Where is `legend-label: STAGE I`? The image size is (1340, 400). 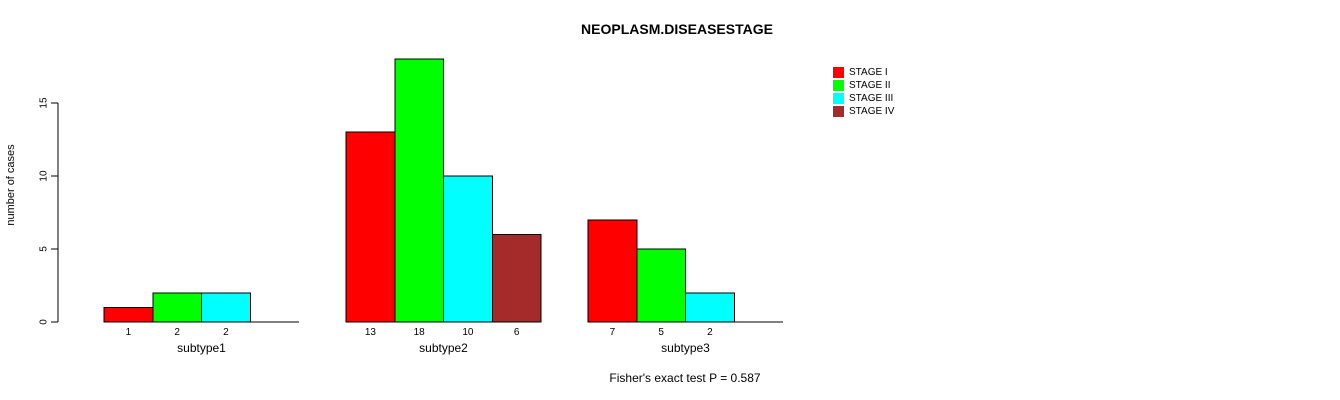
legend-label: STAGE I is located at coordinates (868, 72).